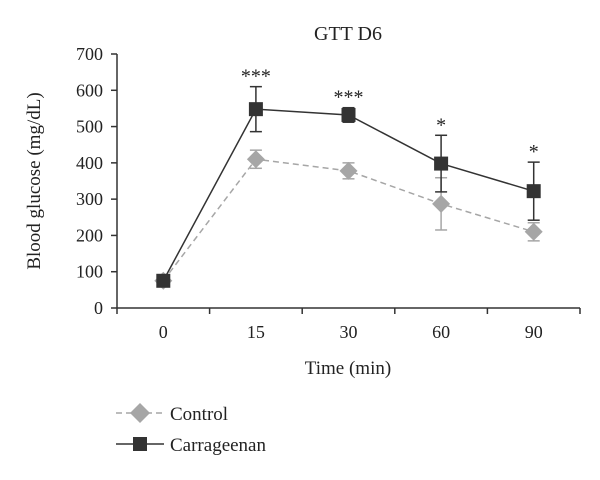 This screenshot has height=480, width=600. I want to click on y-tick-label: 400, so click(89, 163).